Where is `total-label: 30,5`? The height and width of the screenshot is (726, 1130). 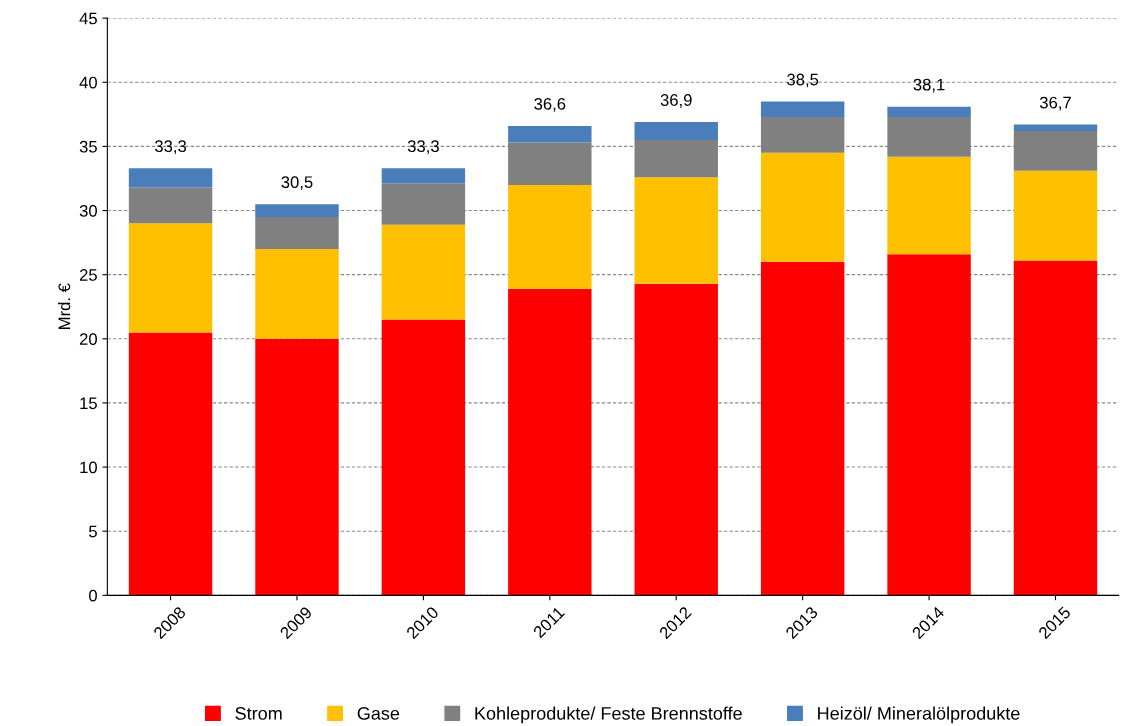
total-label: 30,5 is located at coordinates (297, 183).